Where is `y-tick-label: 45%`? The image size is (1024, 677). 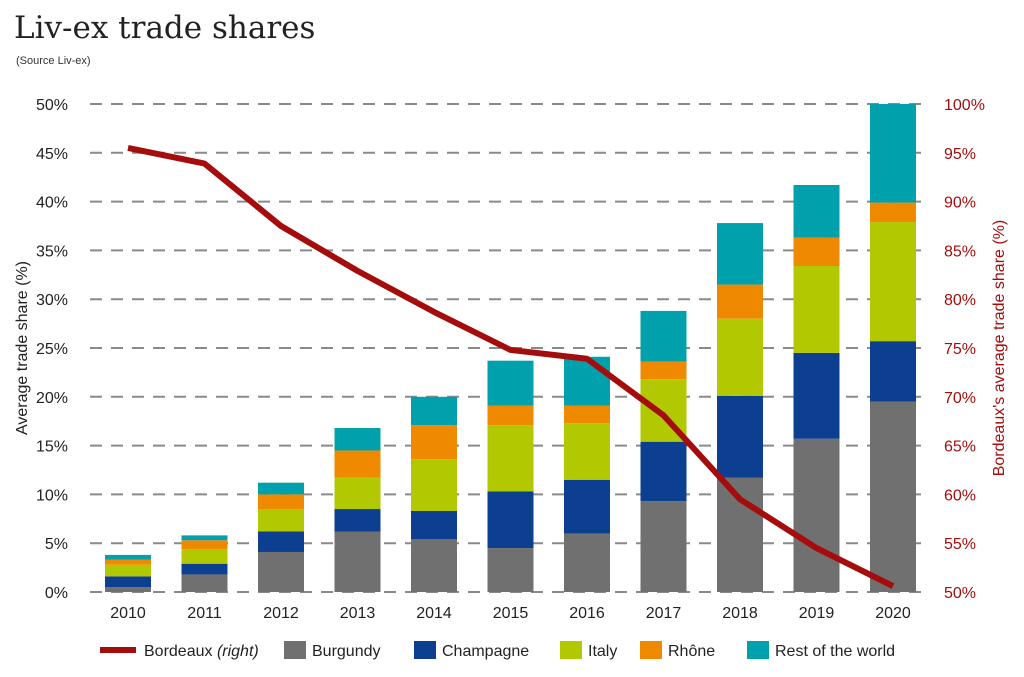 y-tick-label: 45% is located at coordinates (52, 154).